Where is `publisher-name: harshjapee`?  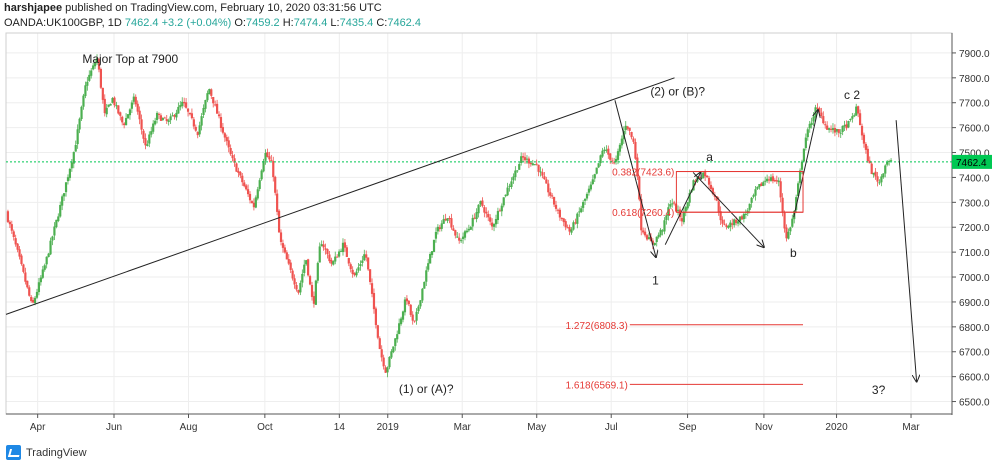 publisher-name: harshjapee is located at coordinates (33, 8).